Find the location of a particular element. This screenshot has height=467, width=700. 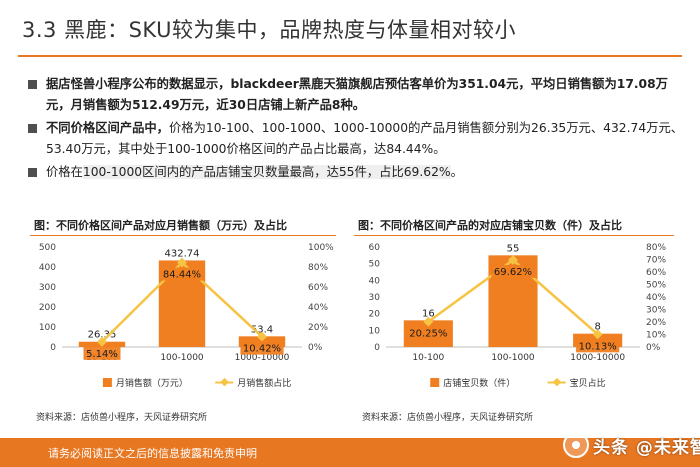

y-right-tick-label: 50% is located at coordinates (656, 286).